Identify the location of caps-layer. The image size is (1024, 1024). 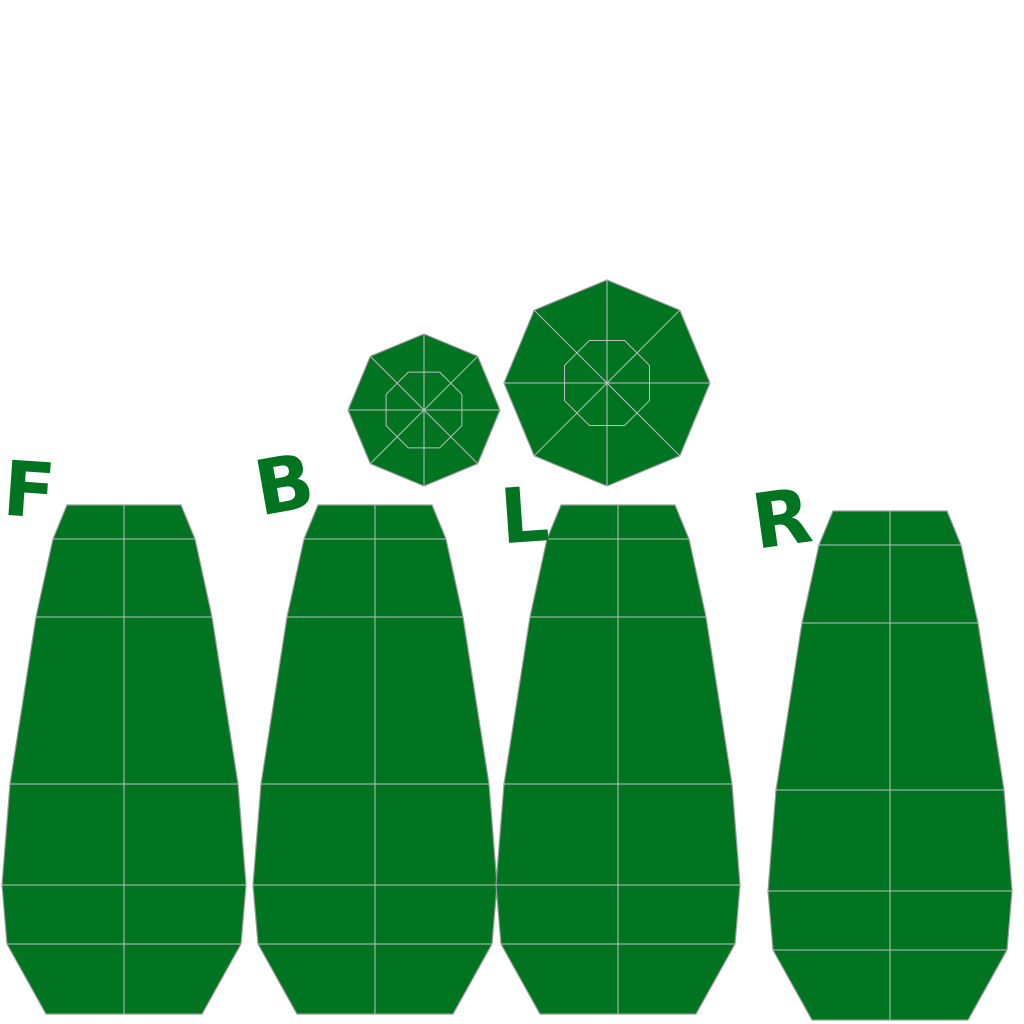
(529, 383).